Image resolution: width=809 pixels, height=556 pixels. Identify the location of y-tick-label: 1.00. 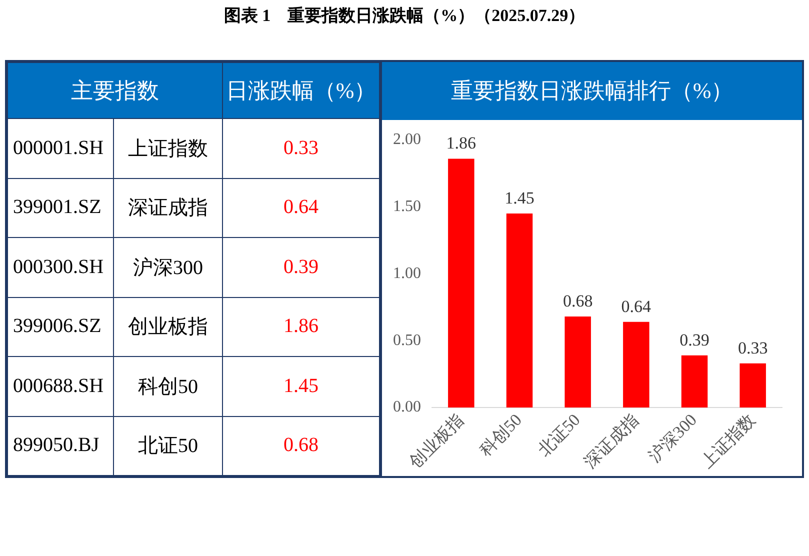
(407, 273).